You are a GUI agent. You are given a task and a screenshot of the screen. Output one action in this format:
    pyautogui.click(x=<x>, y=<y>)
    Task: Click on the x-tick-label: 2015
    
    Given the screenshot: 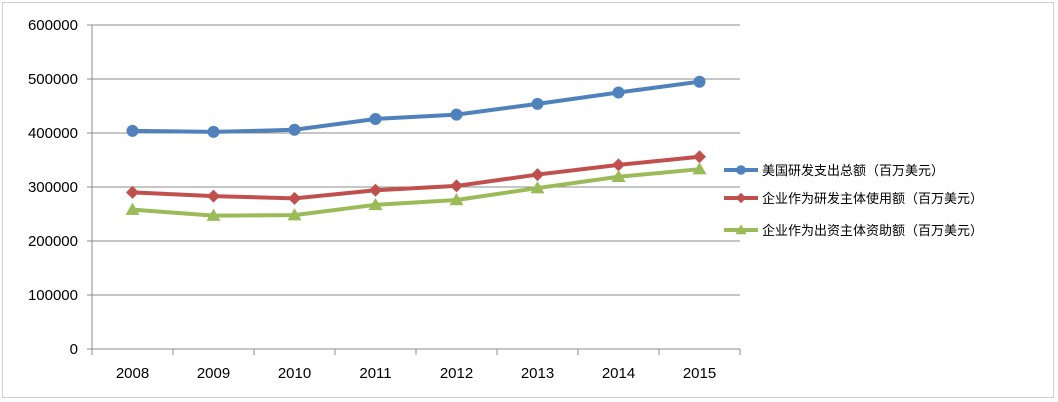 What is the action you would take?
    pyautogui.click(x=699, y=373)
    